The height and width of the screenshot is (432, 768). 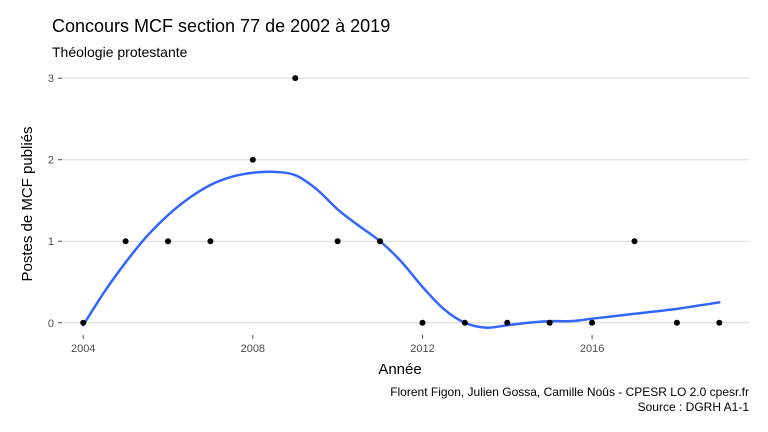 What do you see at coordinates (51, 324) in the screenshot?
I see `y-tick-label: 0` at bounding box center [51, 324].